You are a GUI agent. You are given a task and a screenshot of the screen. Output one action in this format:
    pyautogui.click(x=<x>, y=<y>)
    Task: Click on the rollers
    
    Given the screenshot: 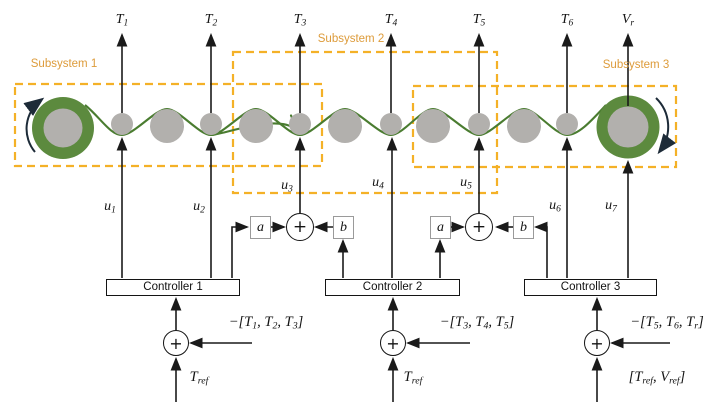 What is the action you would take?
    pyautogui.click(x=346, y=127)
    